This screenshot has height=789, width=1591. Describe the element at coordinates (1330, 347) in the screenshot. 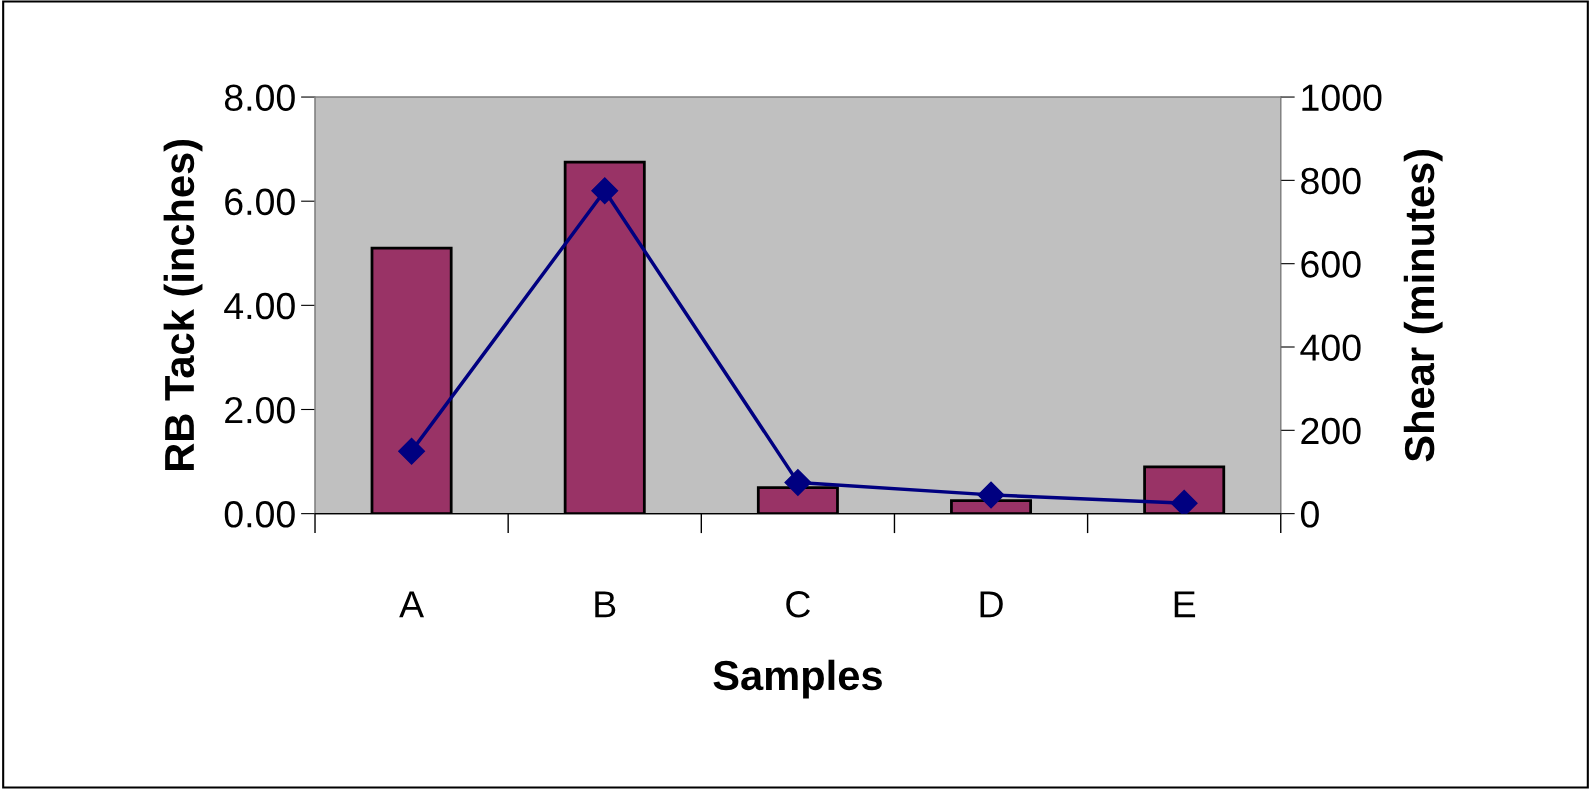

I see `y2-tick-label: 400` at that location.